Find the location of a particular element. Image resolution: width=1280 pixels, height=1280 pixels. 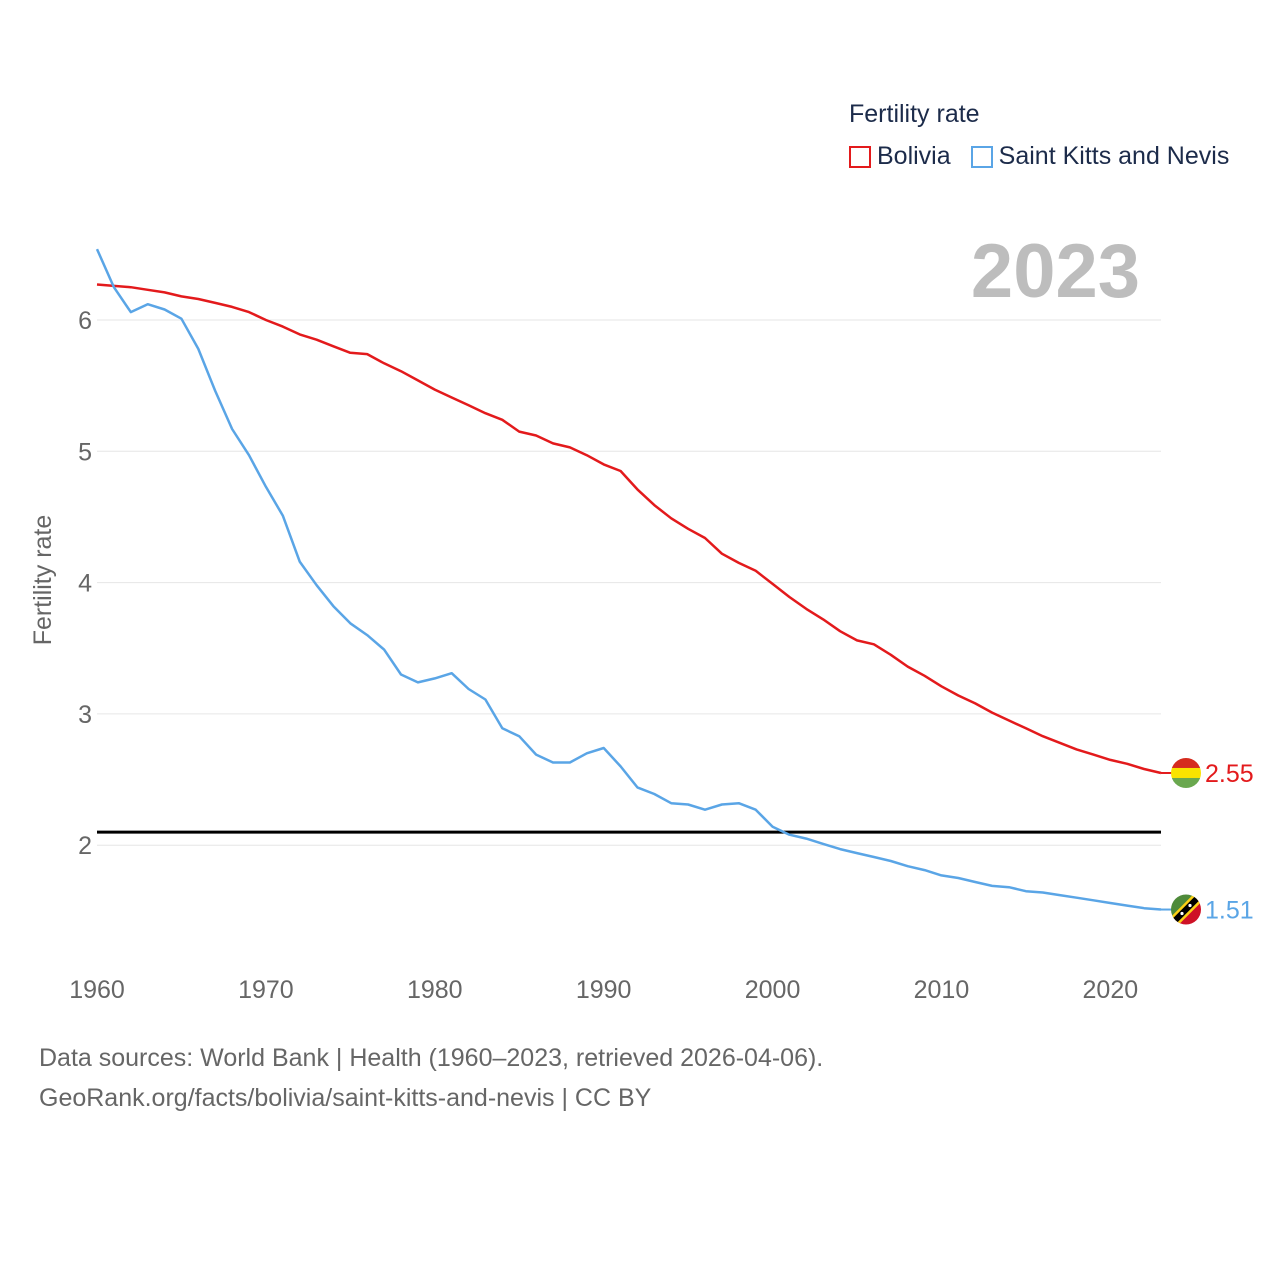

saint-kitts-flag-icon is located at coordinates (1186, 909).